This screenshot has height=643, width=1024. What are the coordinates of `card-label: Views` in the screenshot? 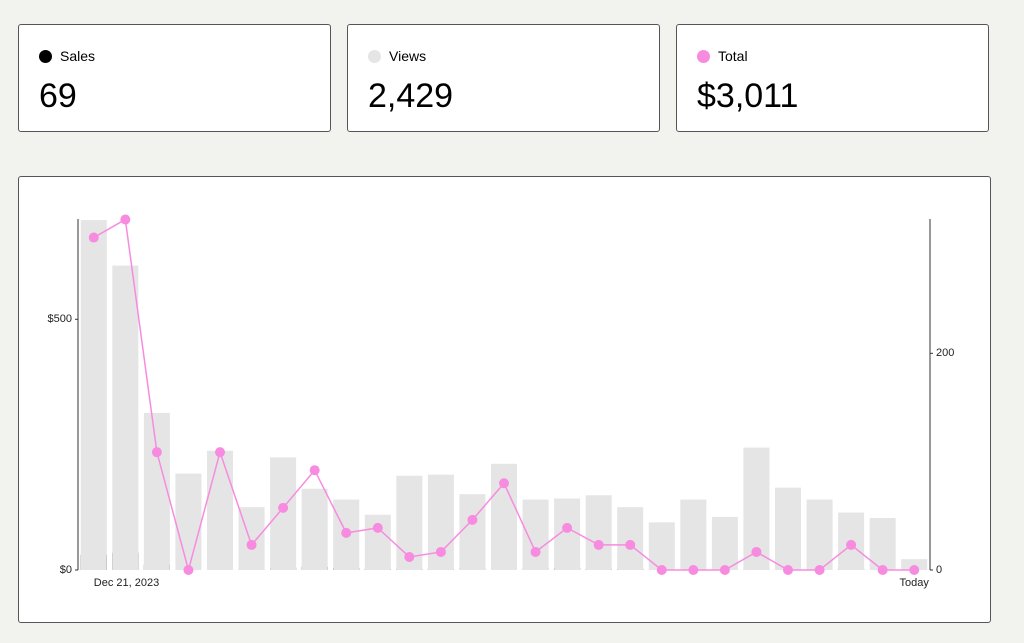 It's located at (397, 56).